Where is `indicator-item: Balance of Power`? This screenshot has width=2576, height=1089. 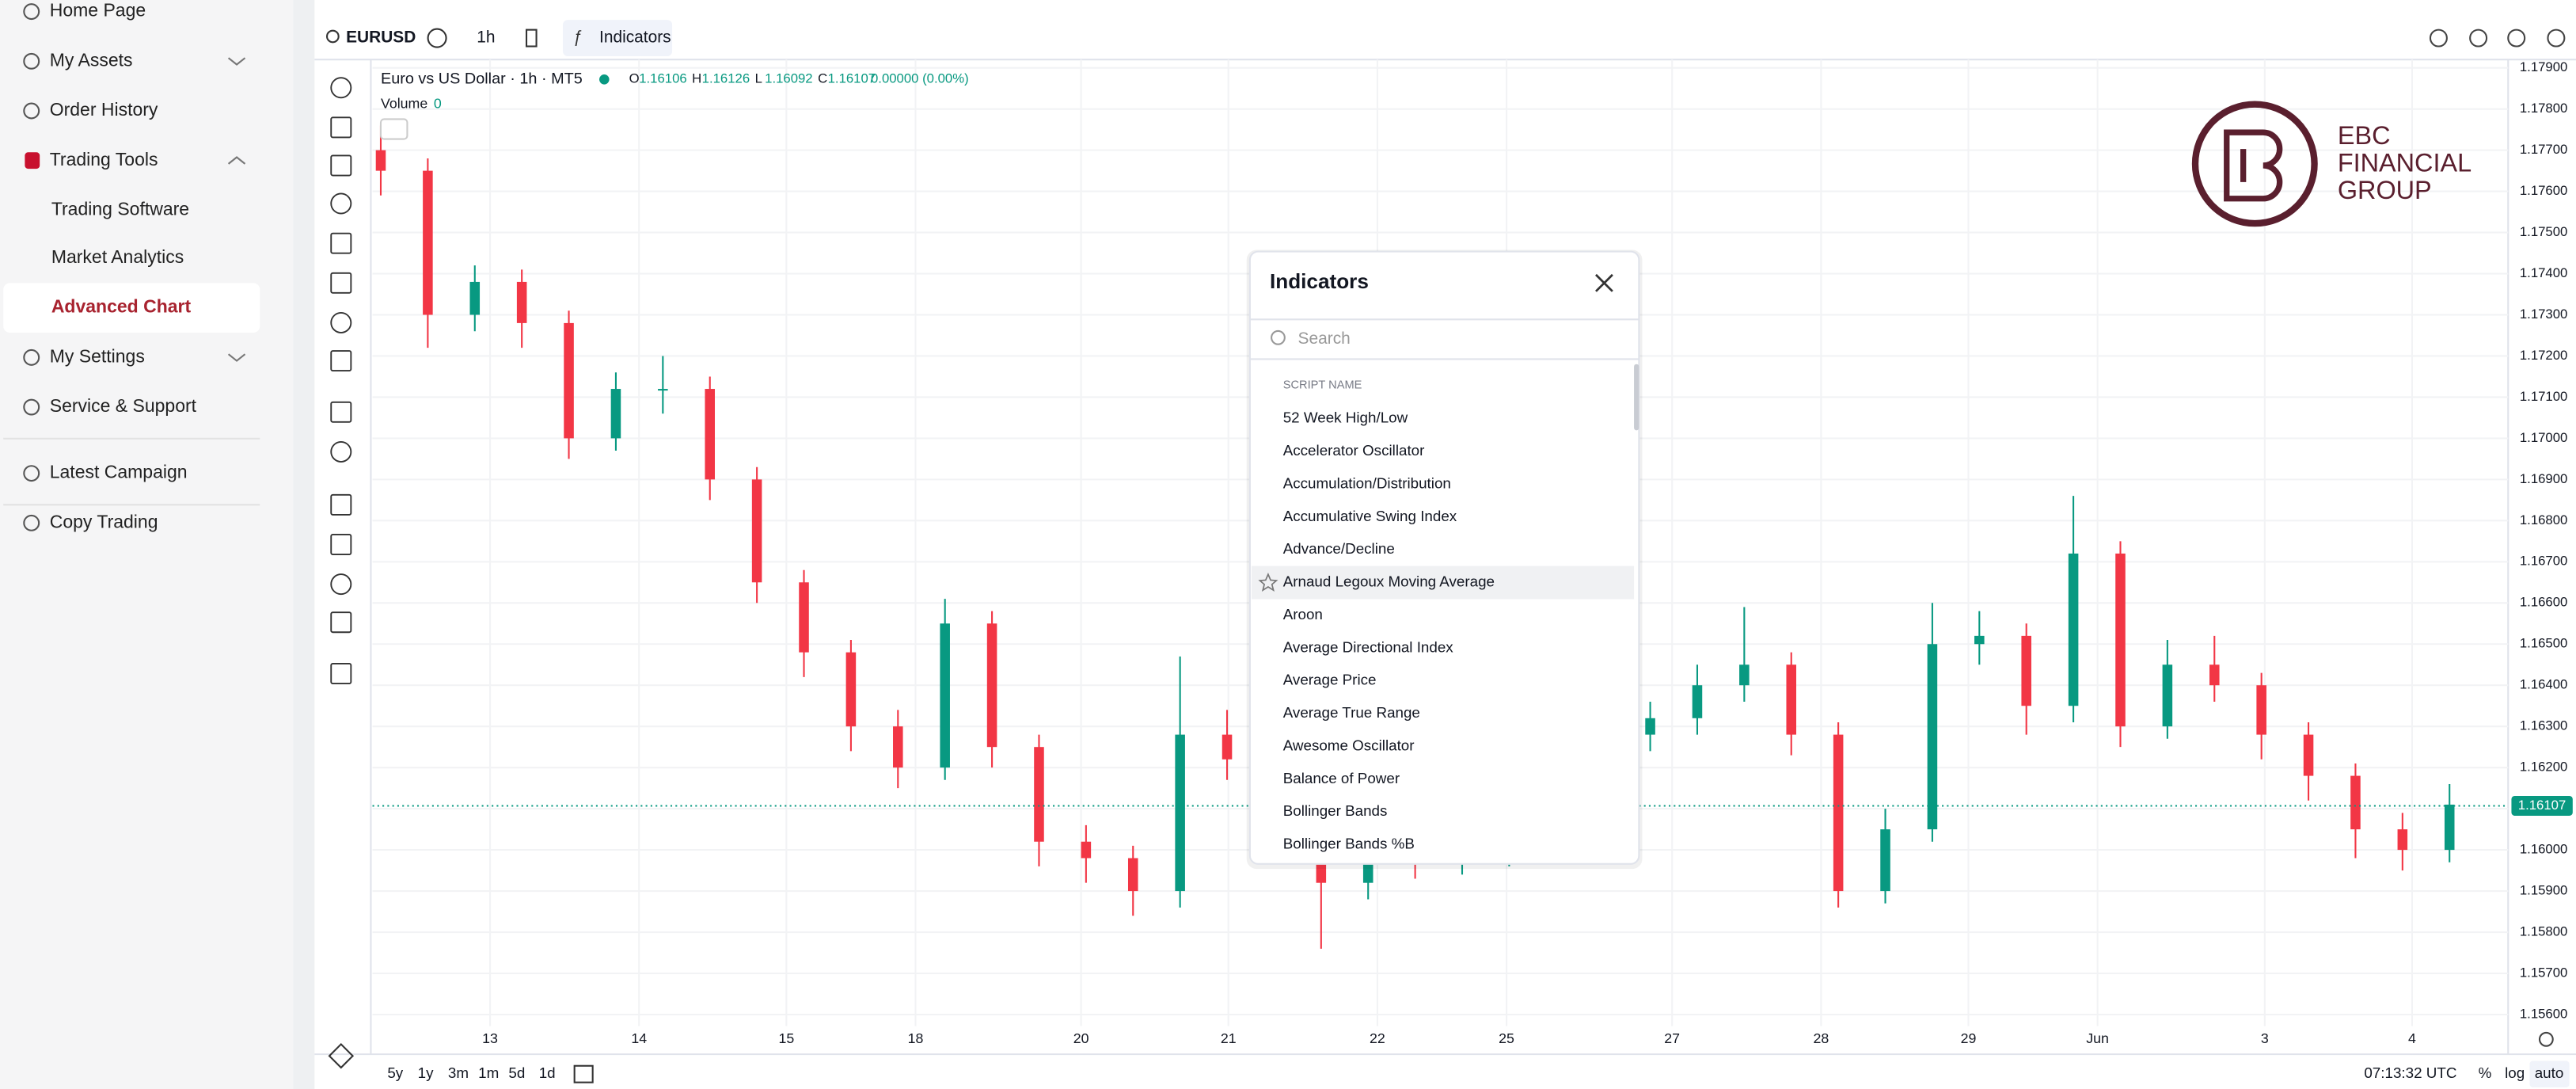 indicator-item: Balance of Power is located at coordinates (1342, 778).